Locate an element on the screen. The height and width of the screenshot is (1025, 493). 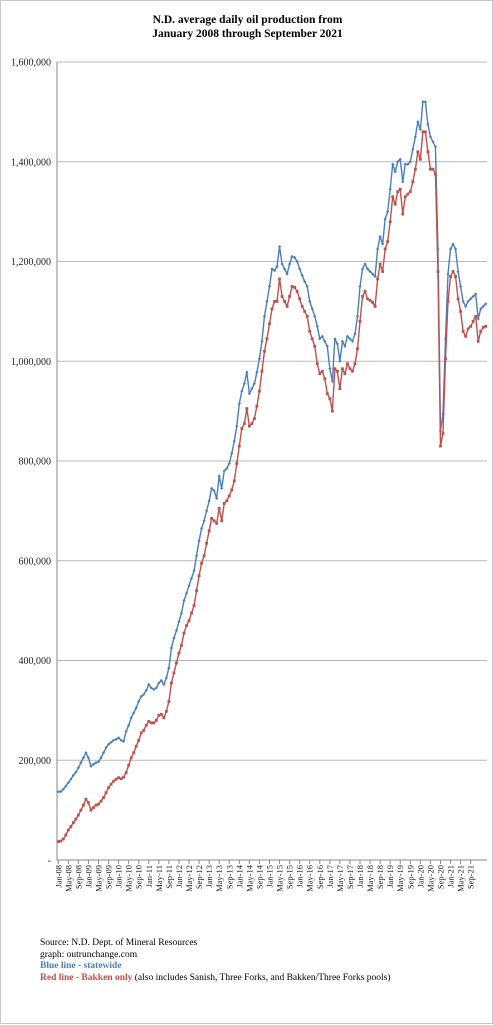
x-tick-label: Sep-11 is located at coordinates (169, 877).